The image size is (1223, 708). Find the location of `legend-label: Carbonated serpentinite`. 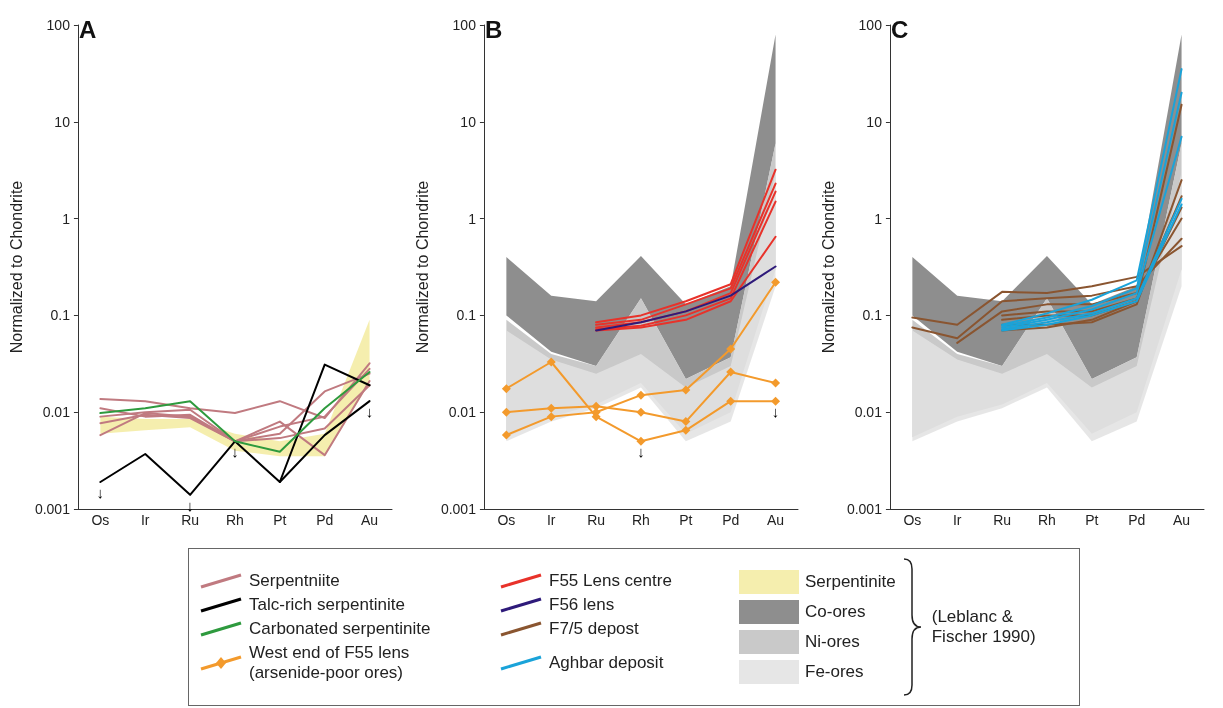

legend-label: Carbonated serpentinite is located at coordinates (340, 629).